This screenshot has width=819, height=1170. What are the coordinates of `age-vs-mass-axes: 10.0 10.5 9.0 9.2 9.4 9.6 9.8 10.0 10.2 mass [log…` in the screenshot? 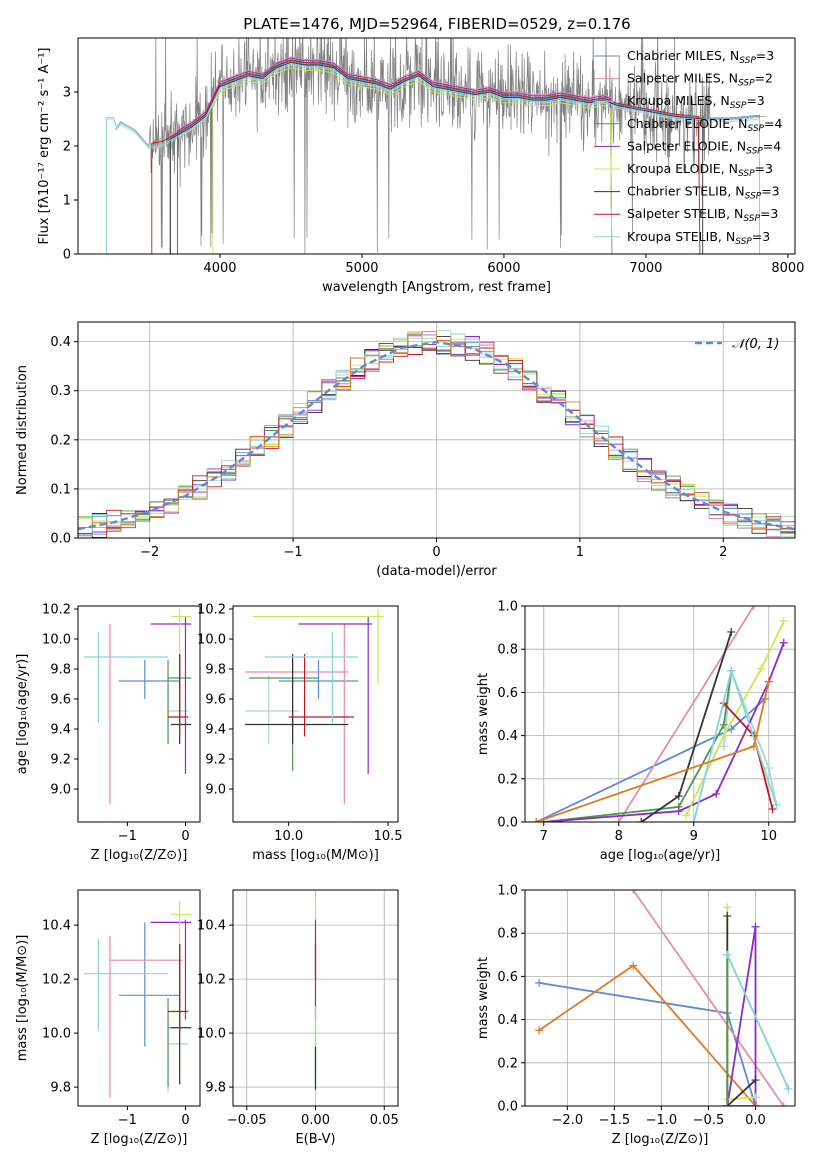 It's located at (299, 733).